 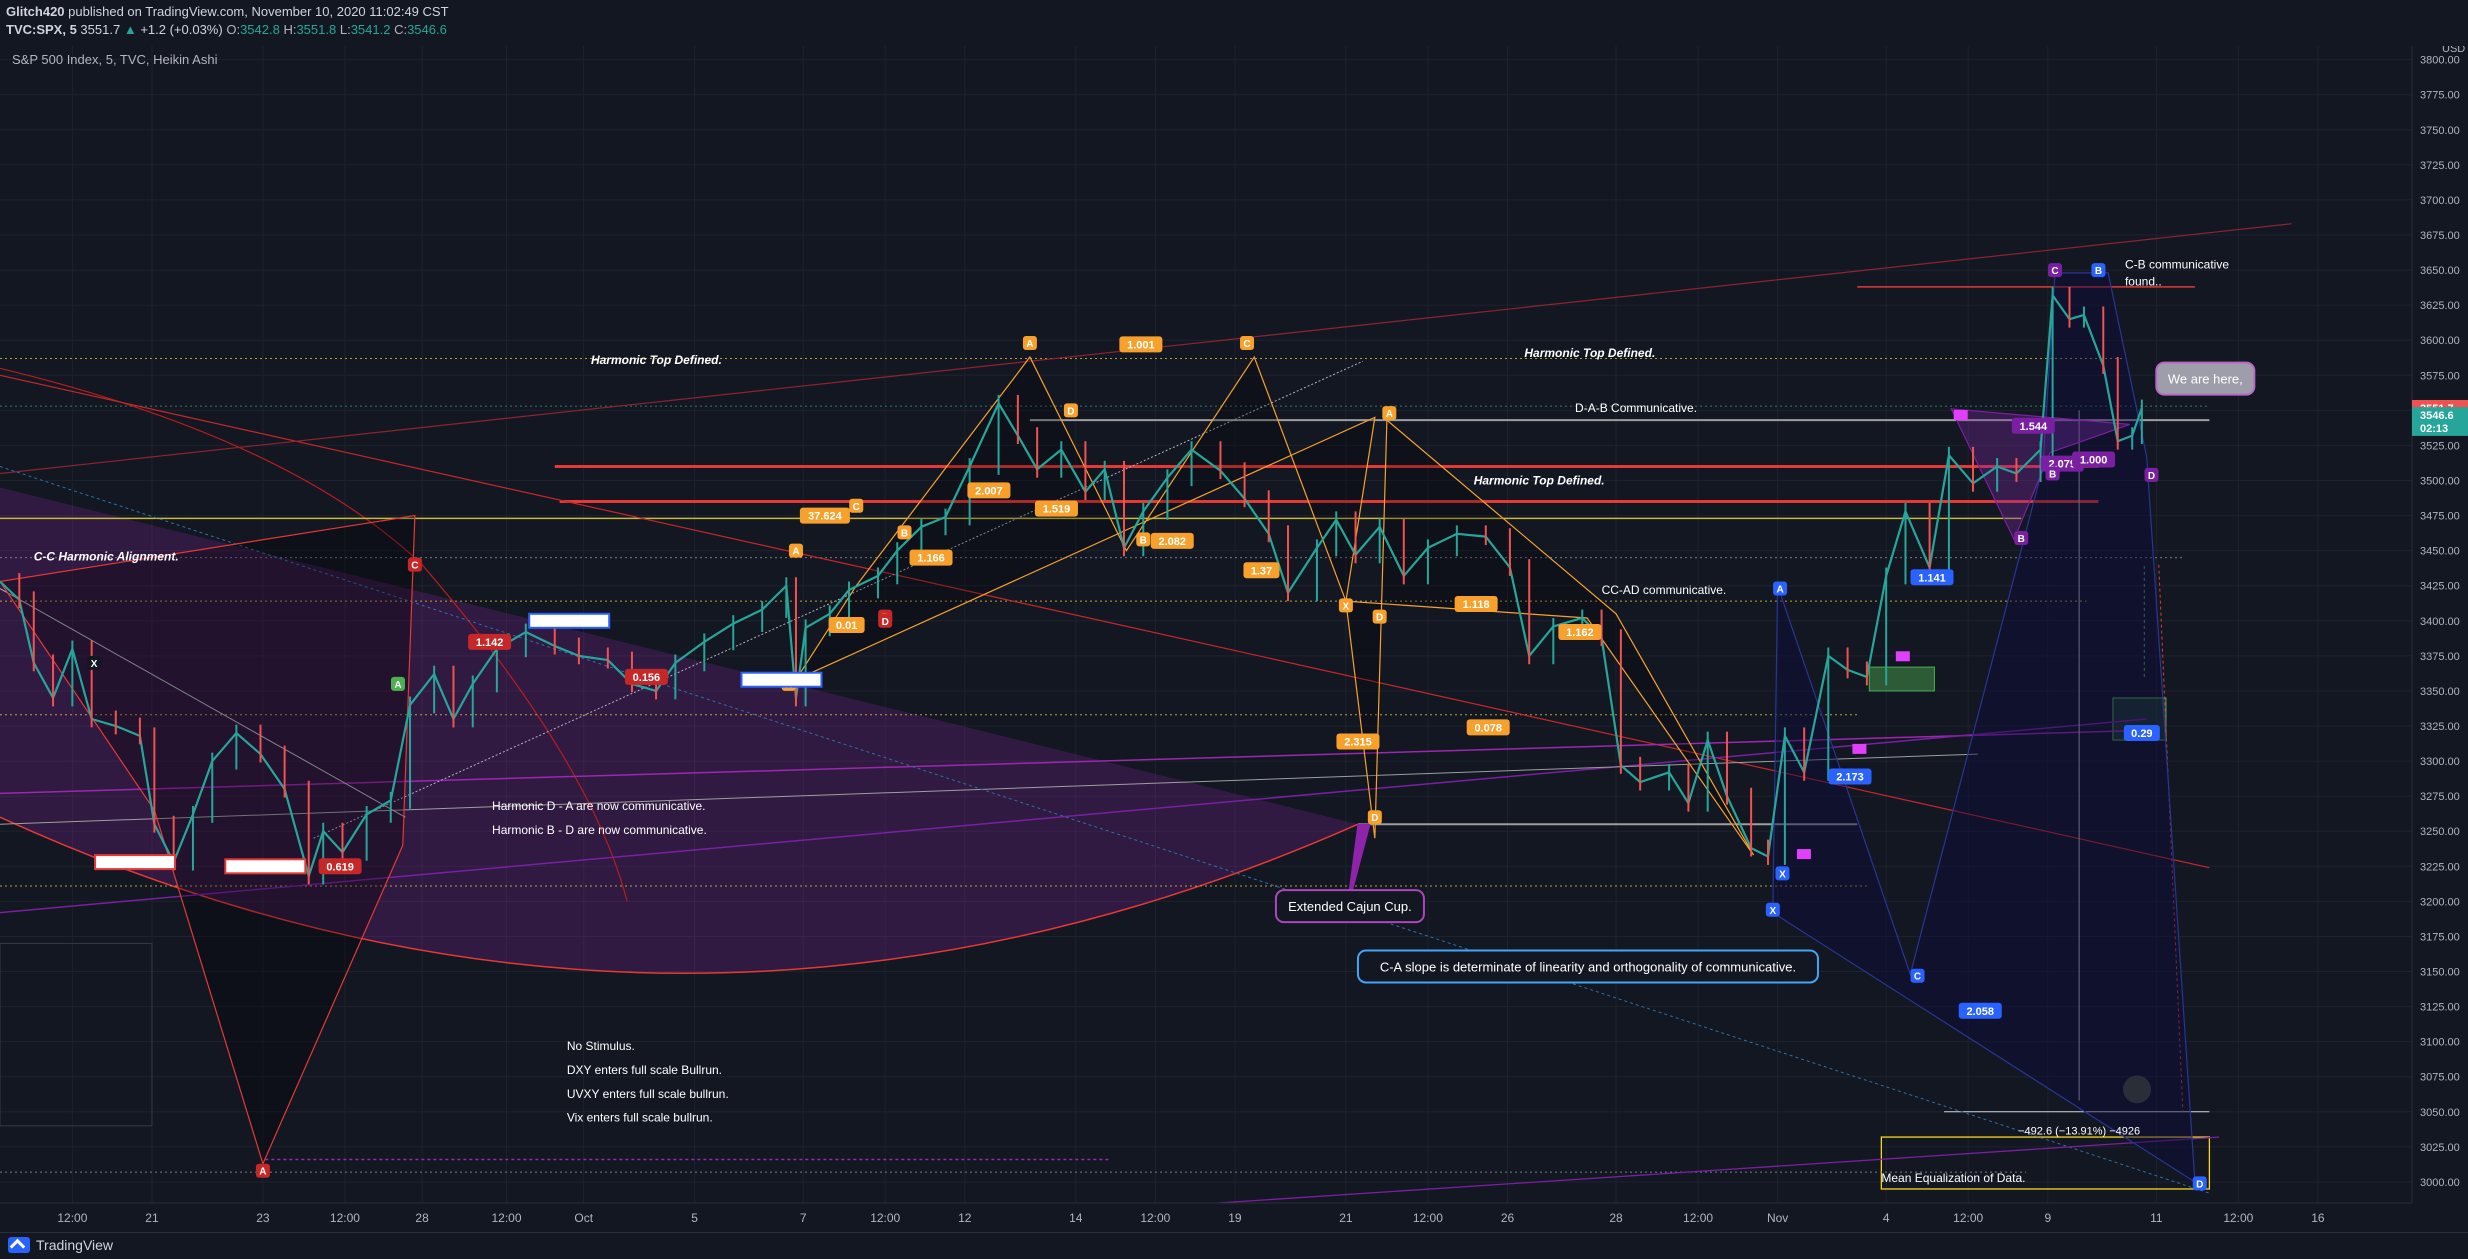 What do you see at coordinates (422, 1218) in the screenshot?
I see `x-tick-label: 28` at bounding box center [422, 1218].